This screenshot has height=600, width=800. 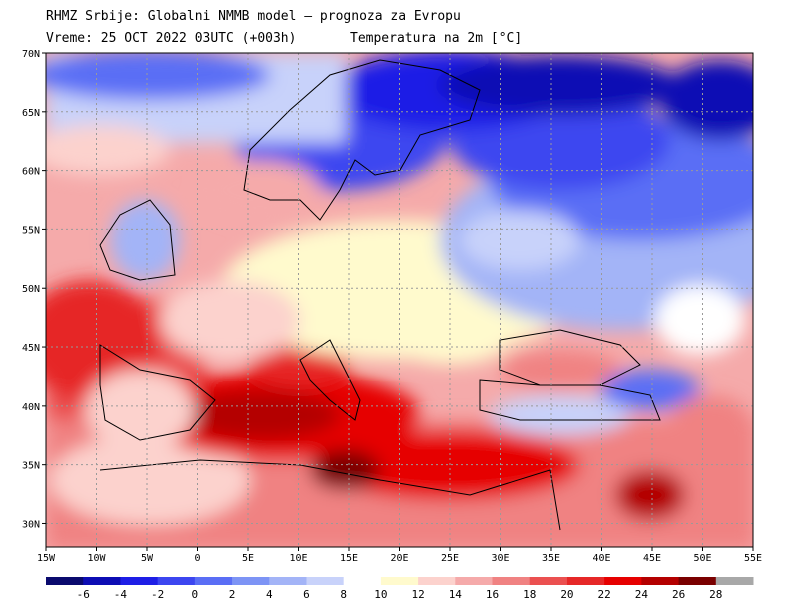 I want to click on lon-tick-label: 45E, so click(x=652, y=558).